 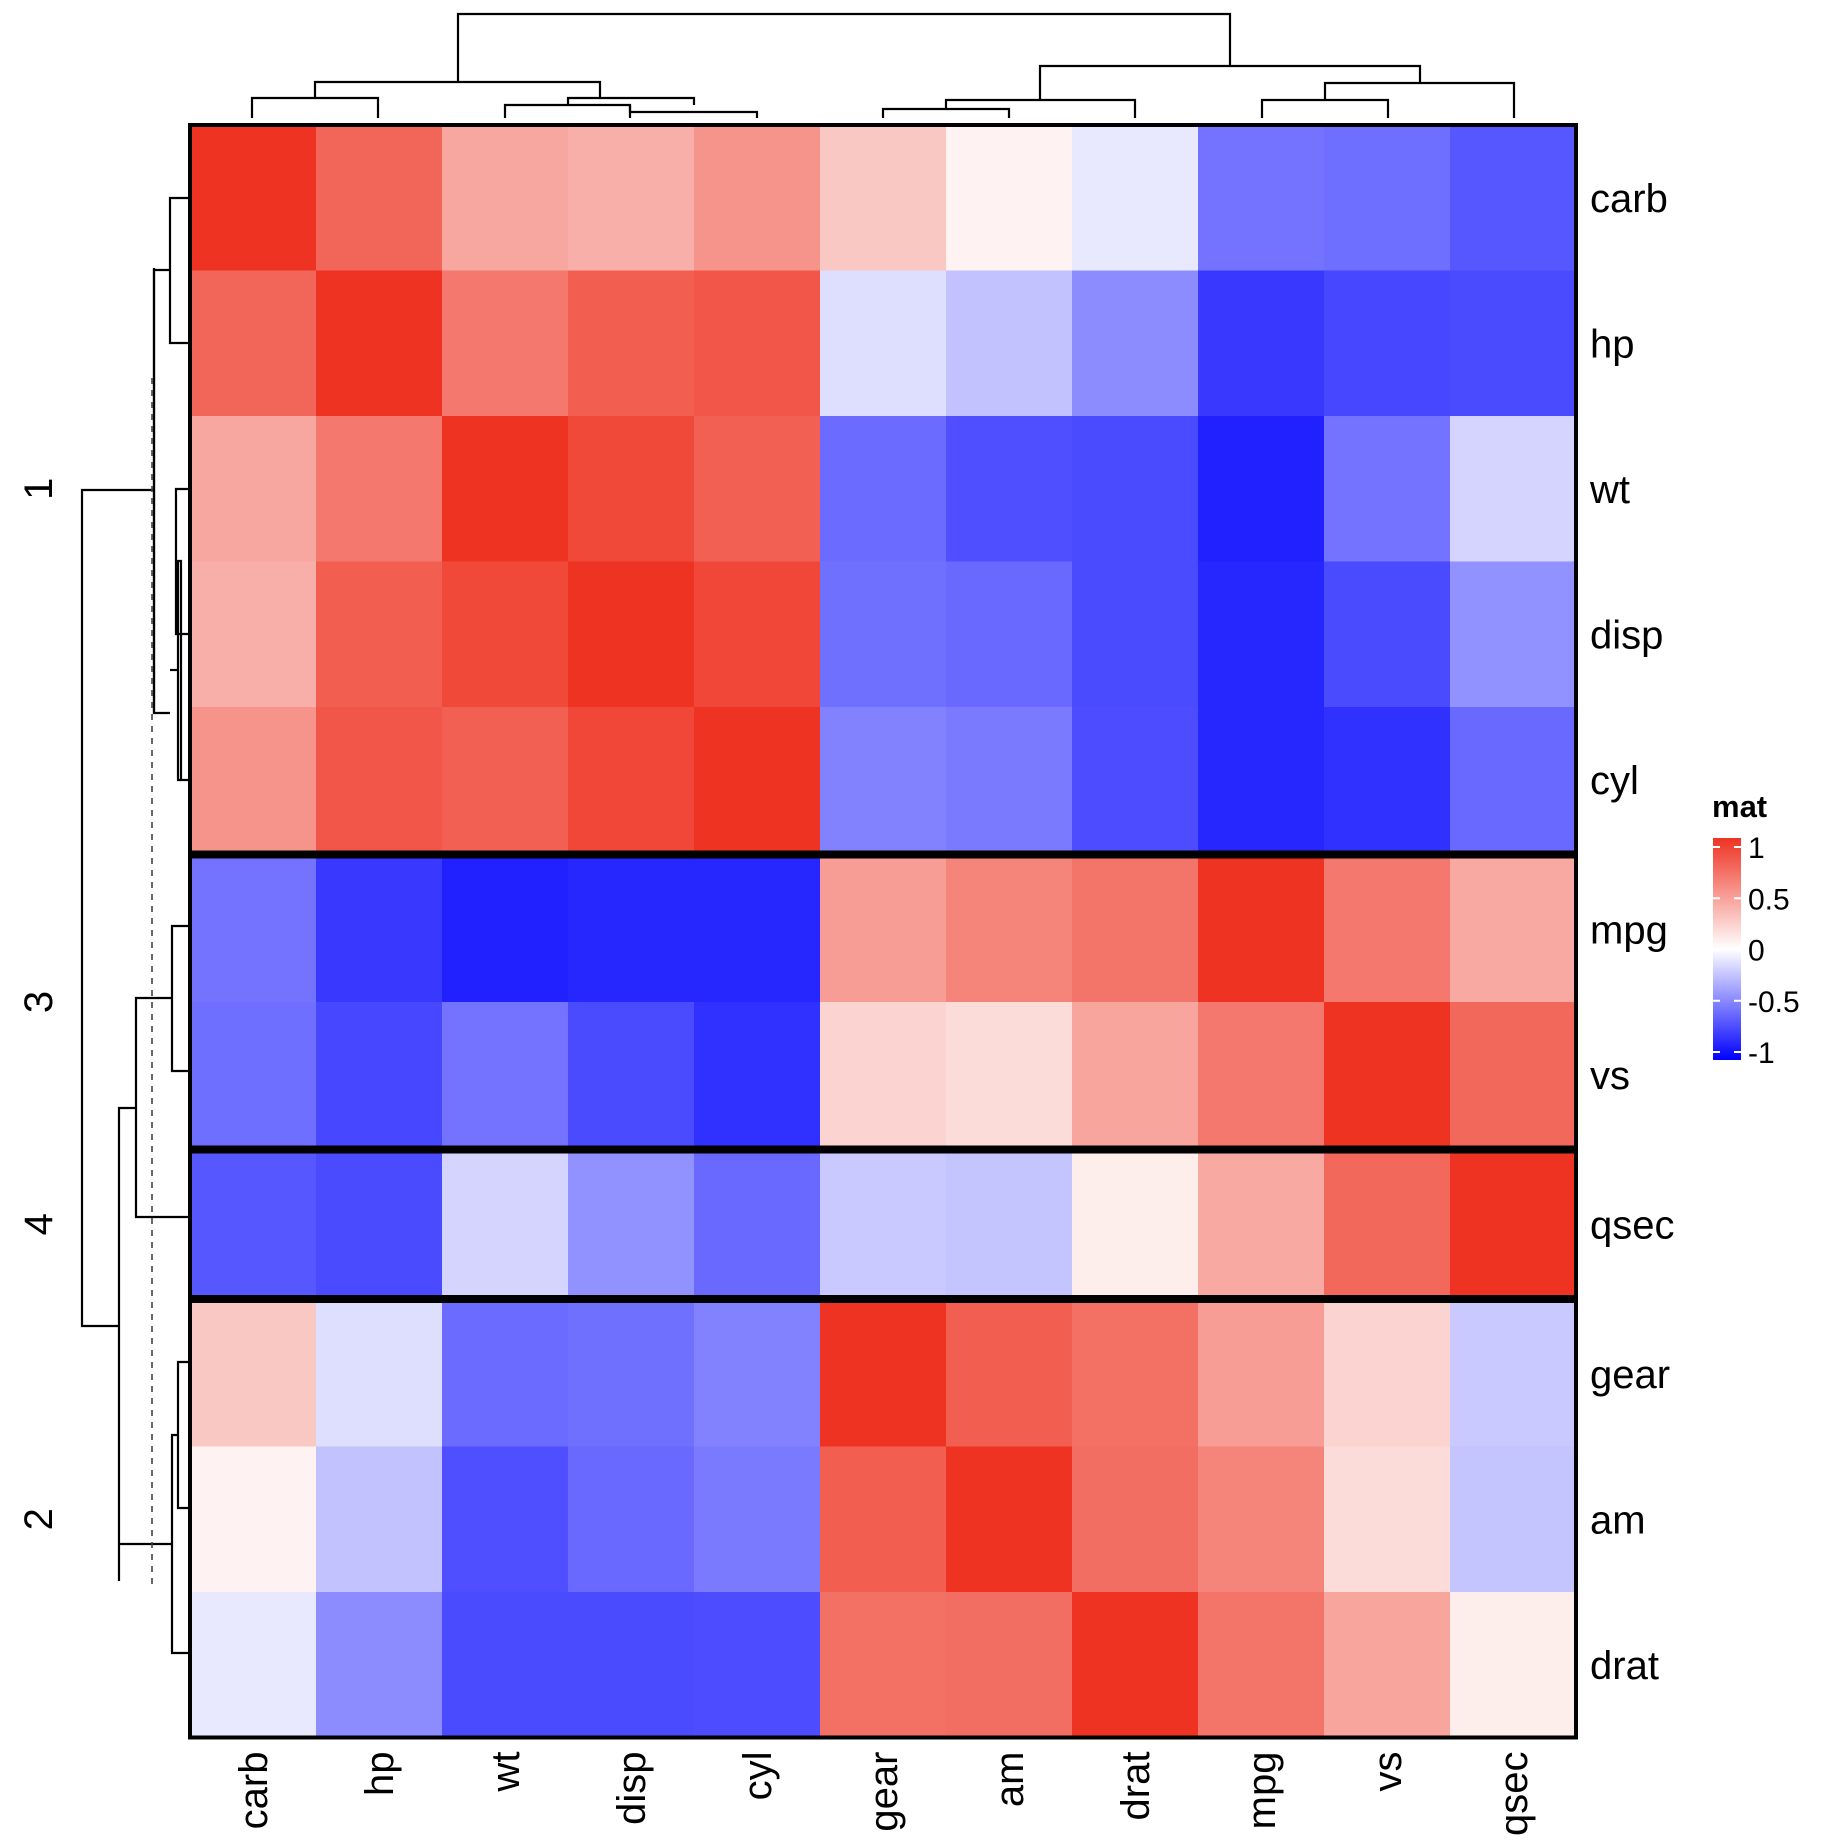 What do you see at coordinates (1761, 1053) in the screenshot?
I see `legend-tick-label: -1` at bounding box center [1761, 1053].